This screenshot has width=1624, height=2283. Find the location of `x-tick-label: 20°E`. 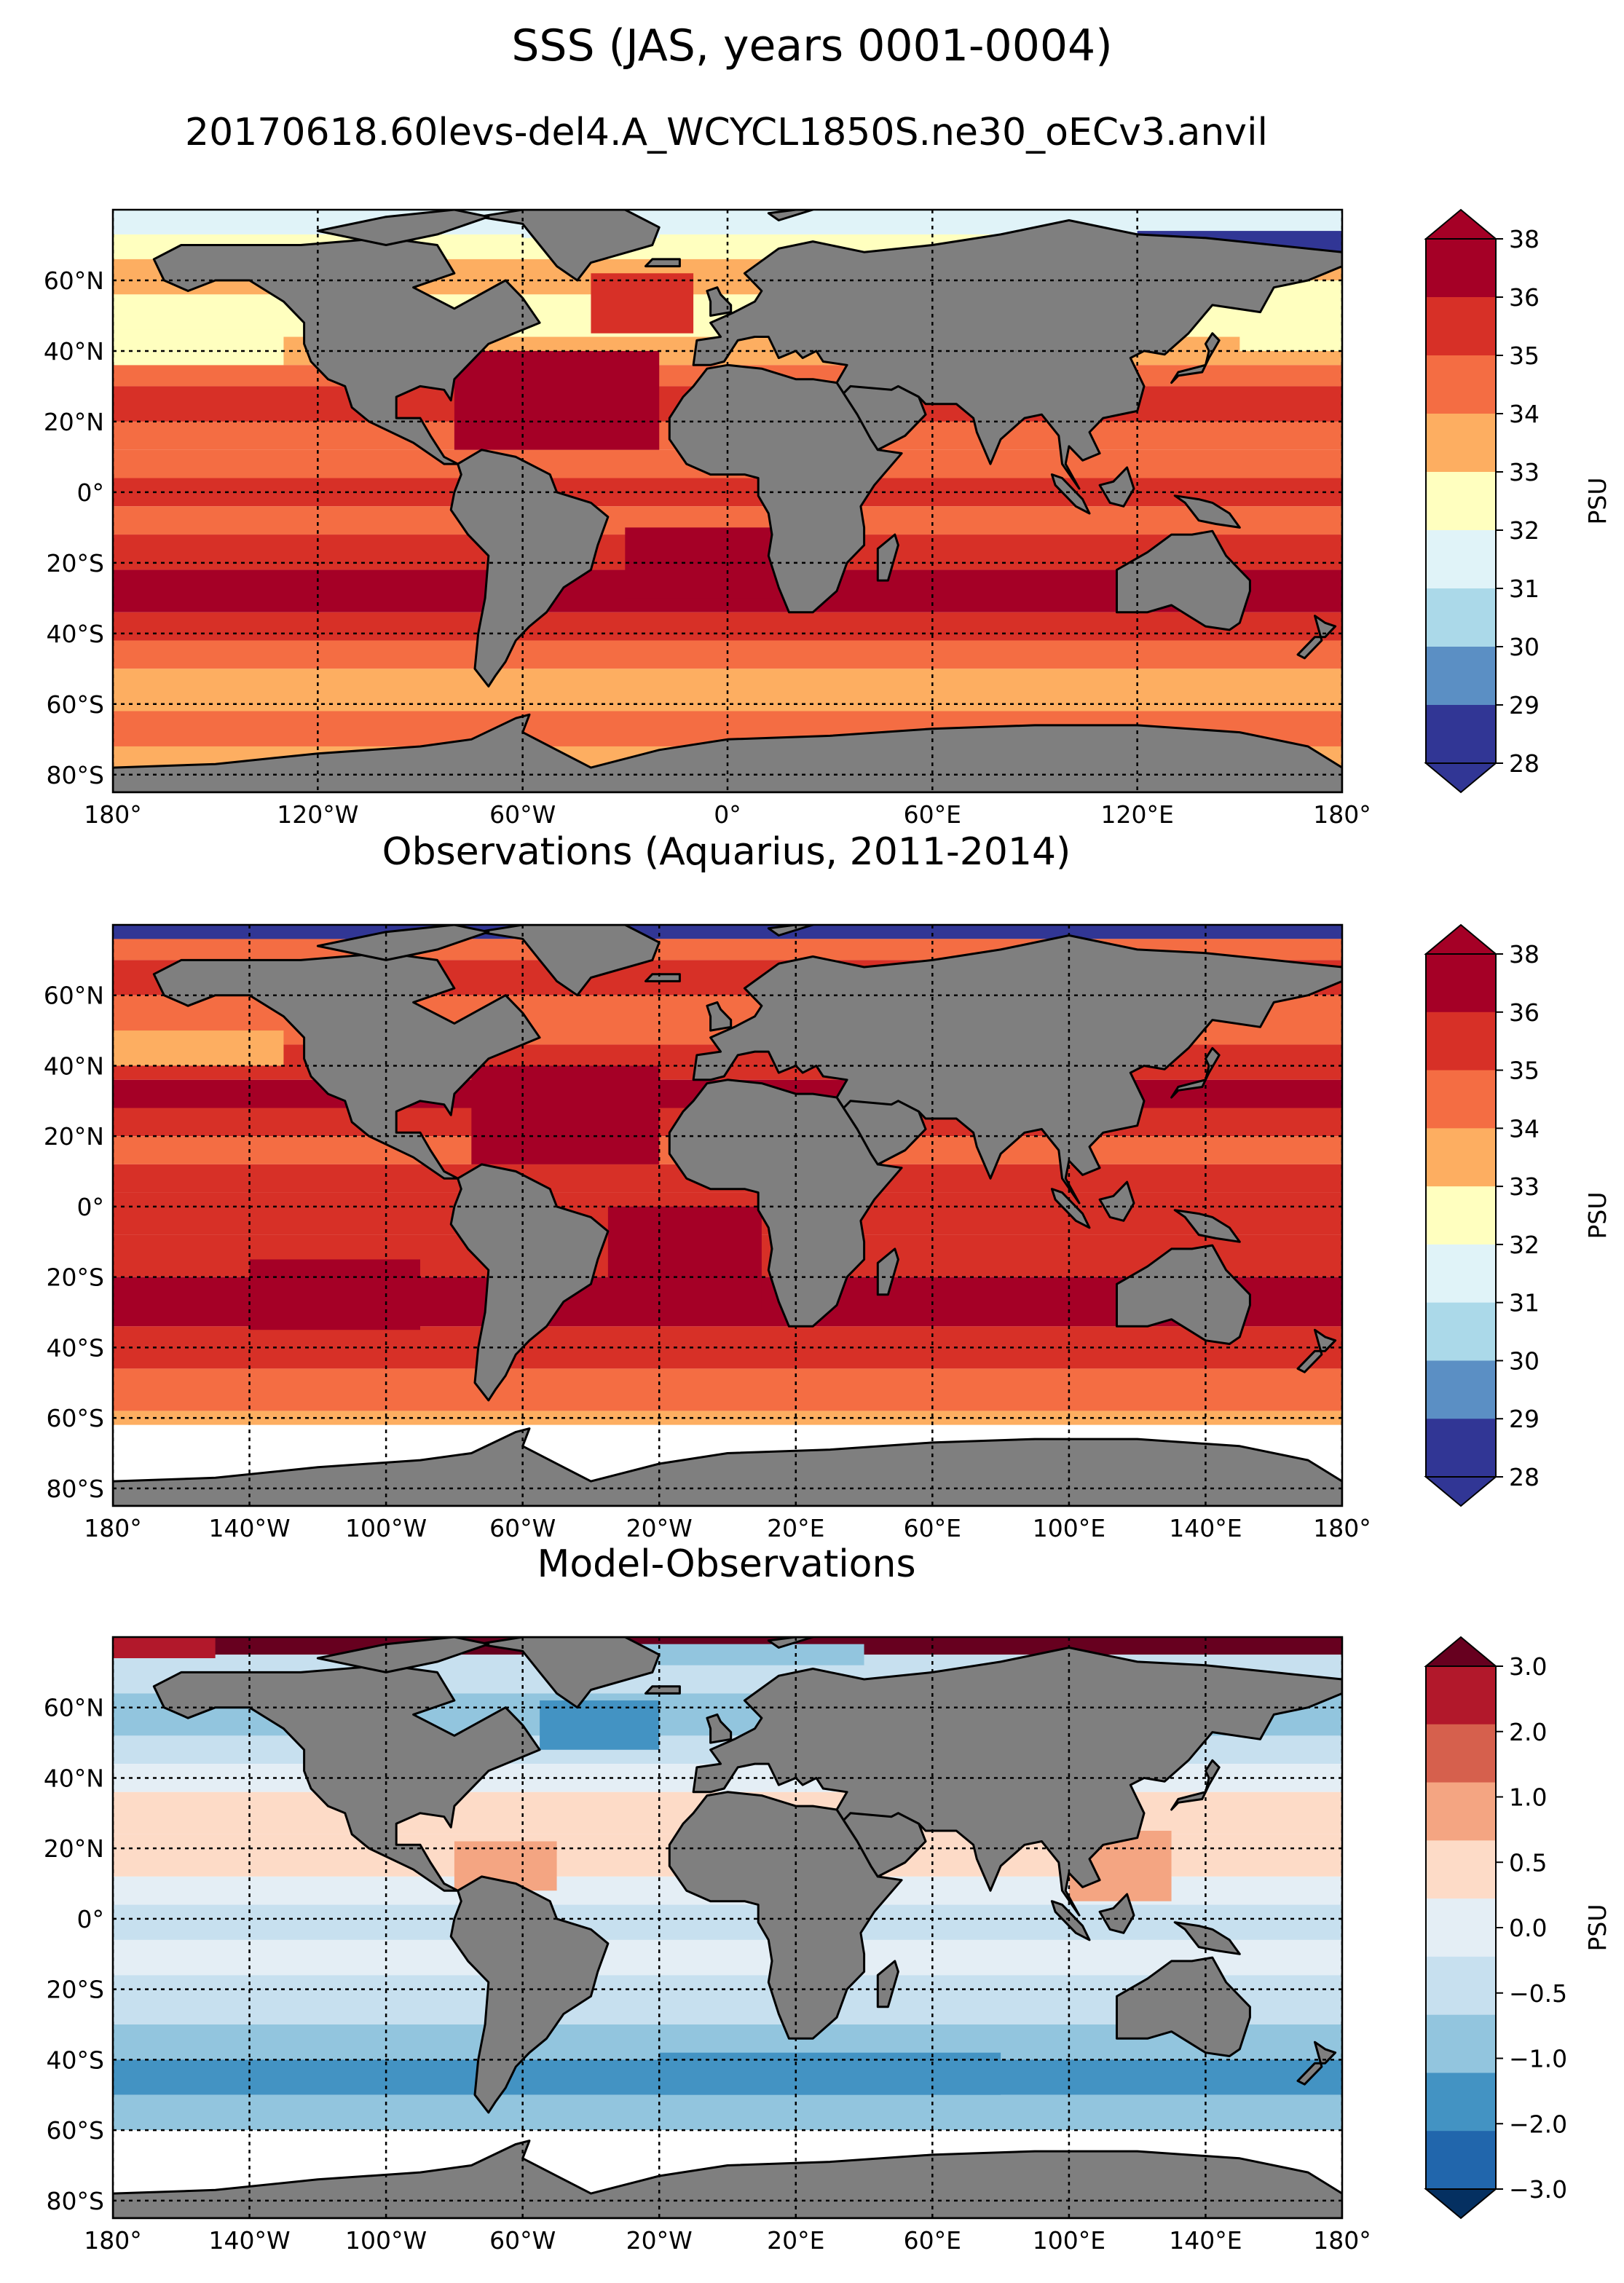

x-tick-label: 20°E is located at coordinates (795, 2240).